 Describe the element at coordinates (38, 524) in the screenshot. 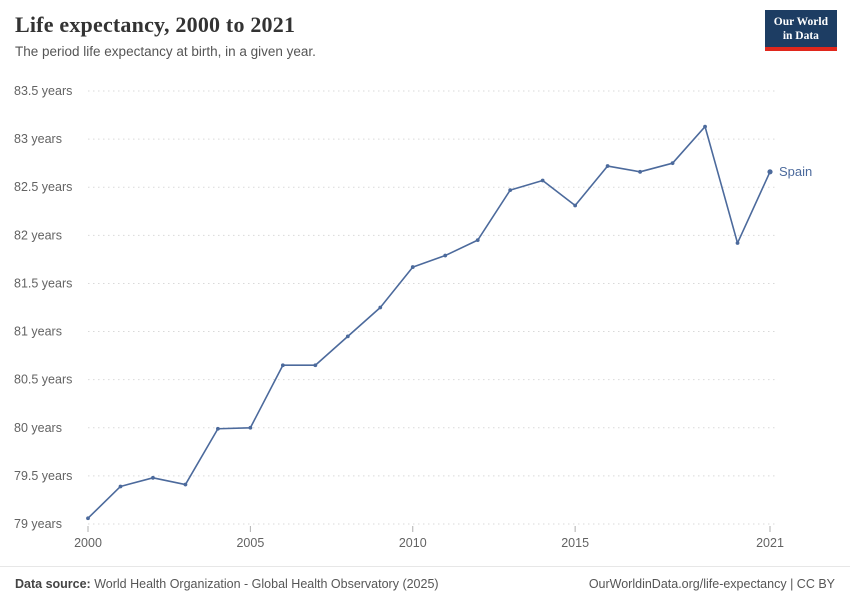

I see `y-tick-label: 79 years` at that location.